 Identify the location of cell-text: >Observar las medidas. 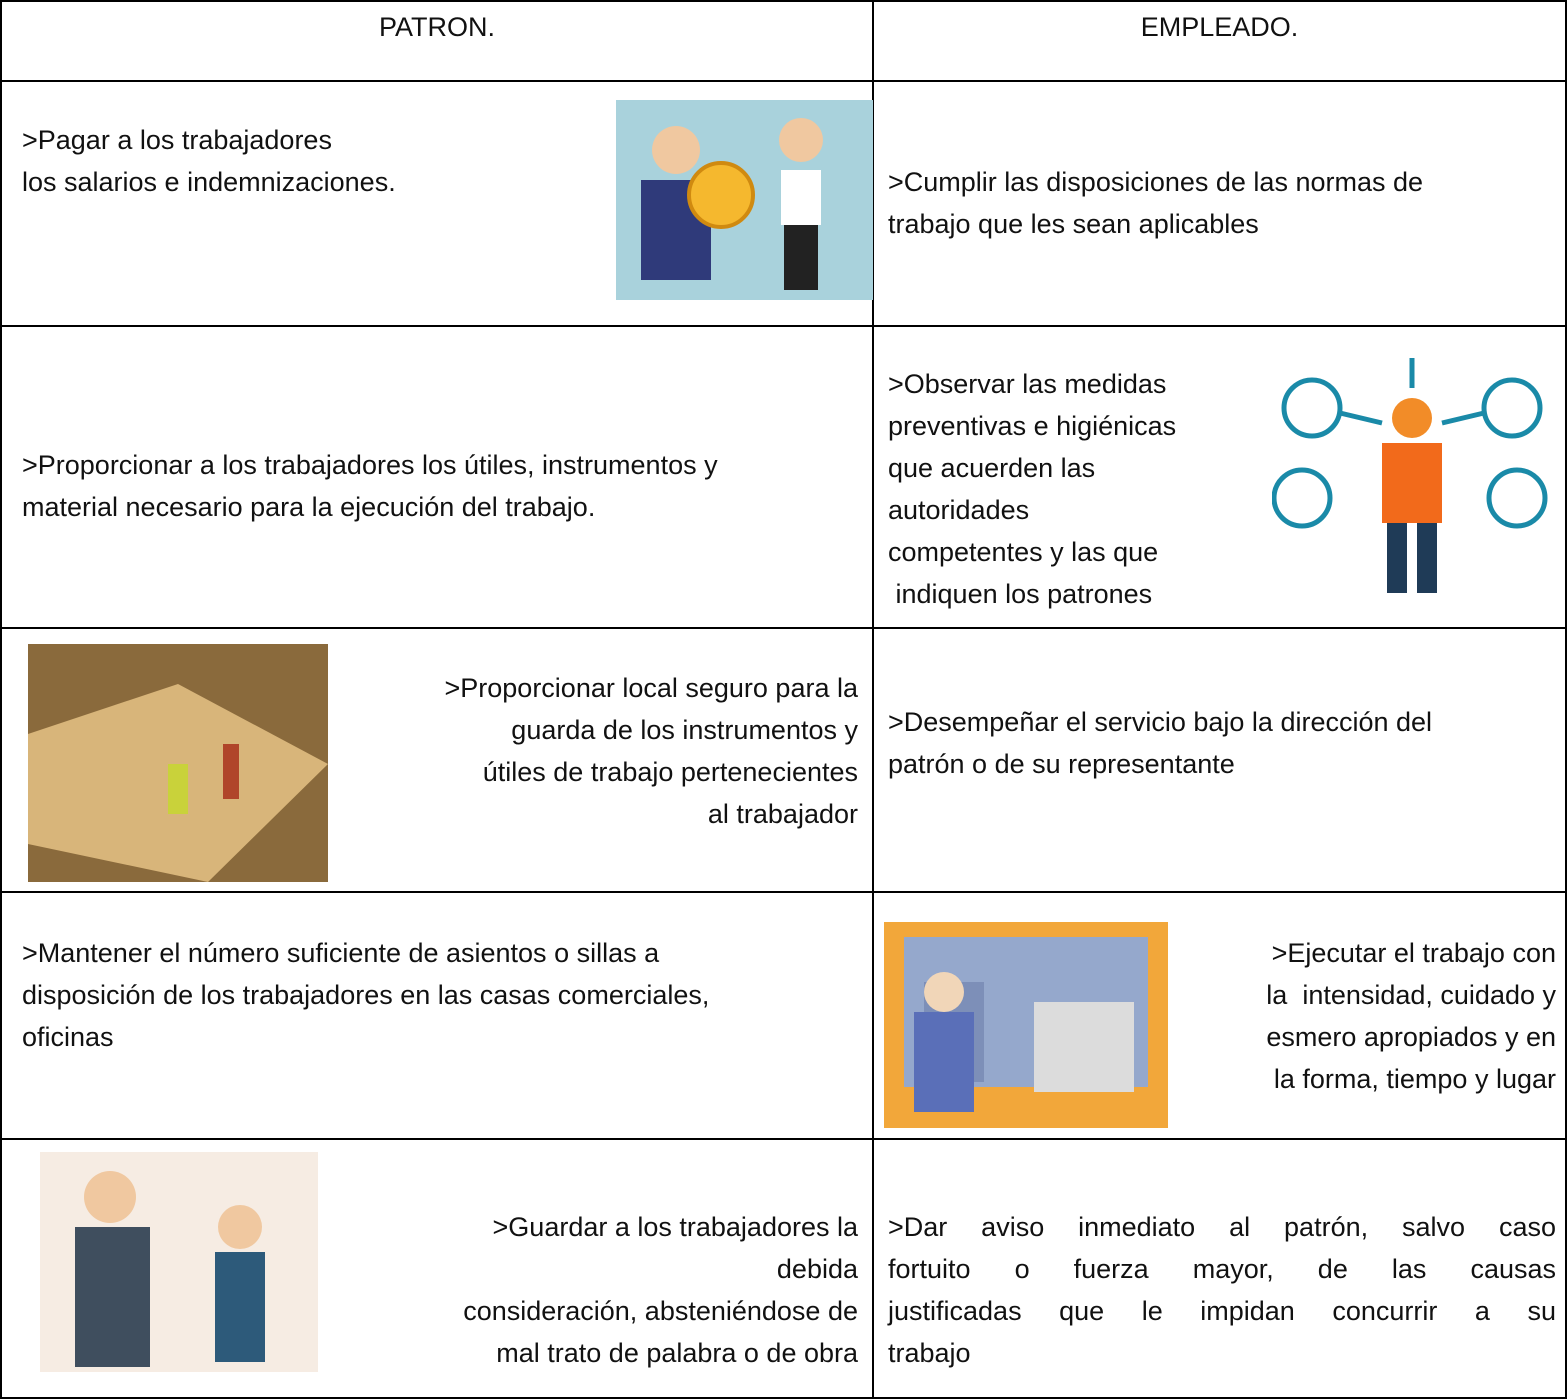
(1027, 384).